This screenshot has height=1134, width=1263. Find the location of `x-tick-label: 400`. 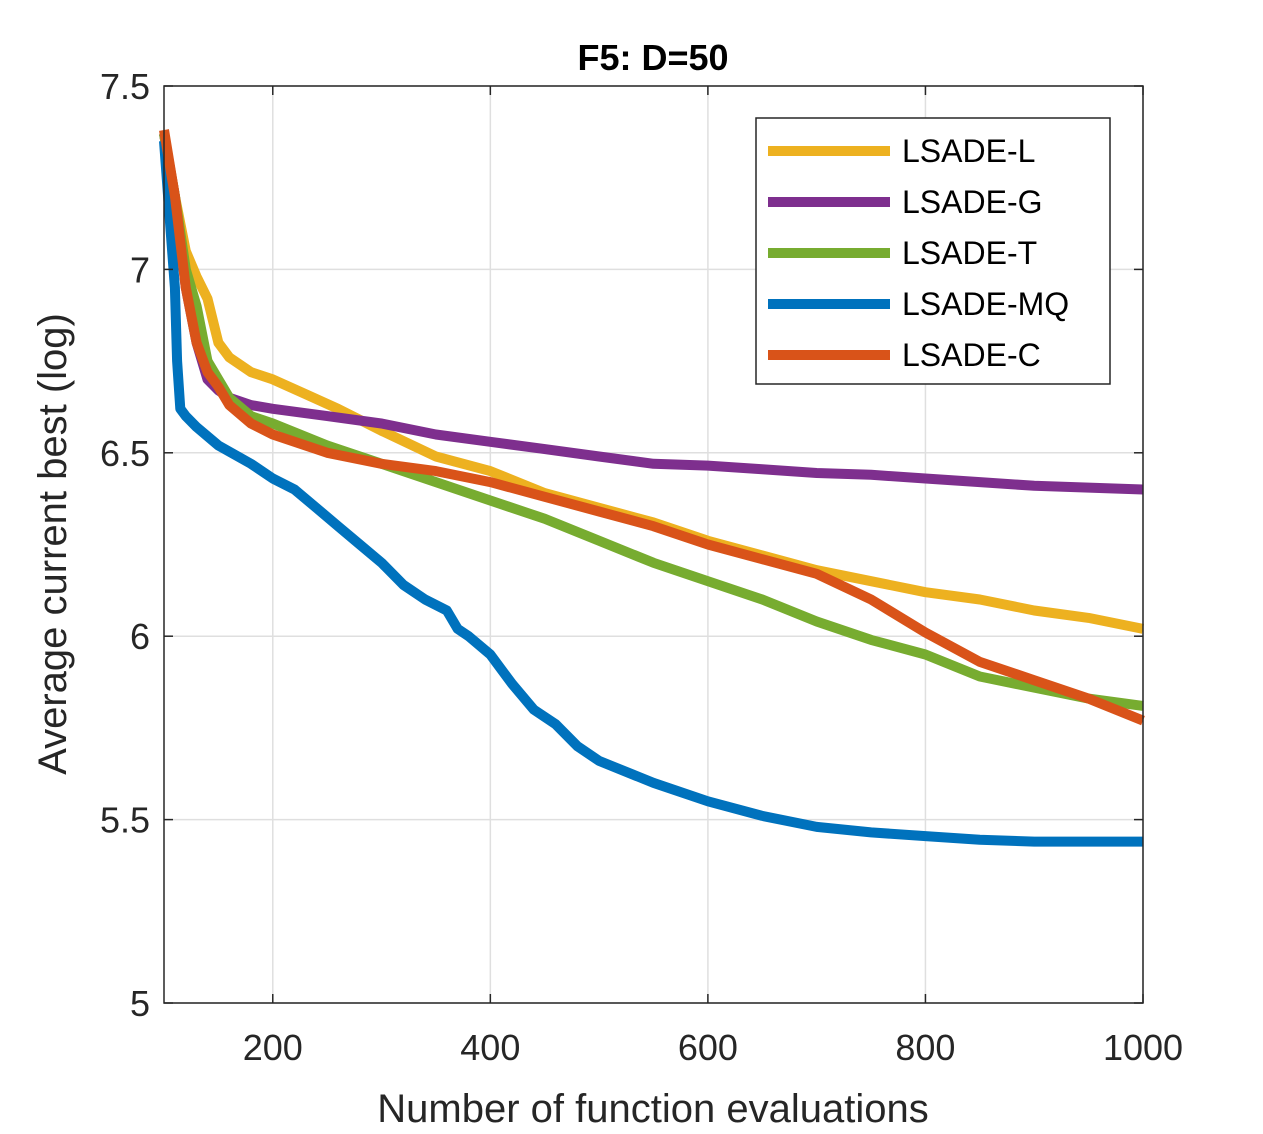

x-tick-label: 400 is located at coordinates (490, 1047).